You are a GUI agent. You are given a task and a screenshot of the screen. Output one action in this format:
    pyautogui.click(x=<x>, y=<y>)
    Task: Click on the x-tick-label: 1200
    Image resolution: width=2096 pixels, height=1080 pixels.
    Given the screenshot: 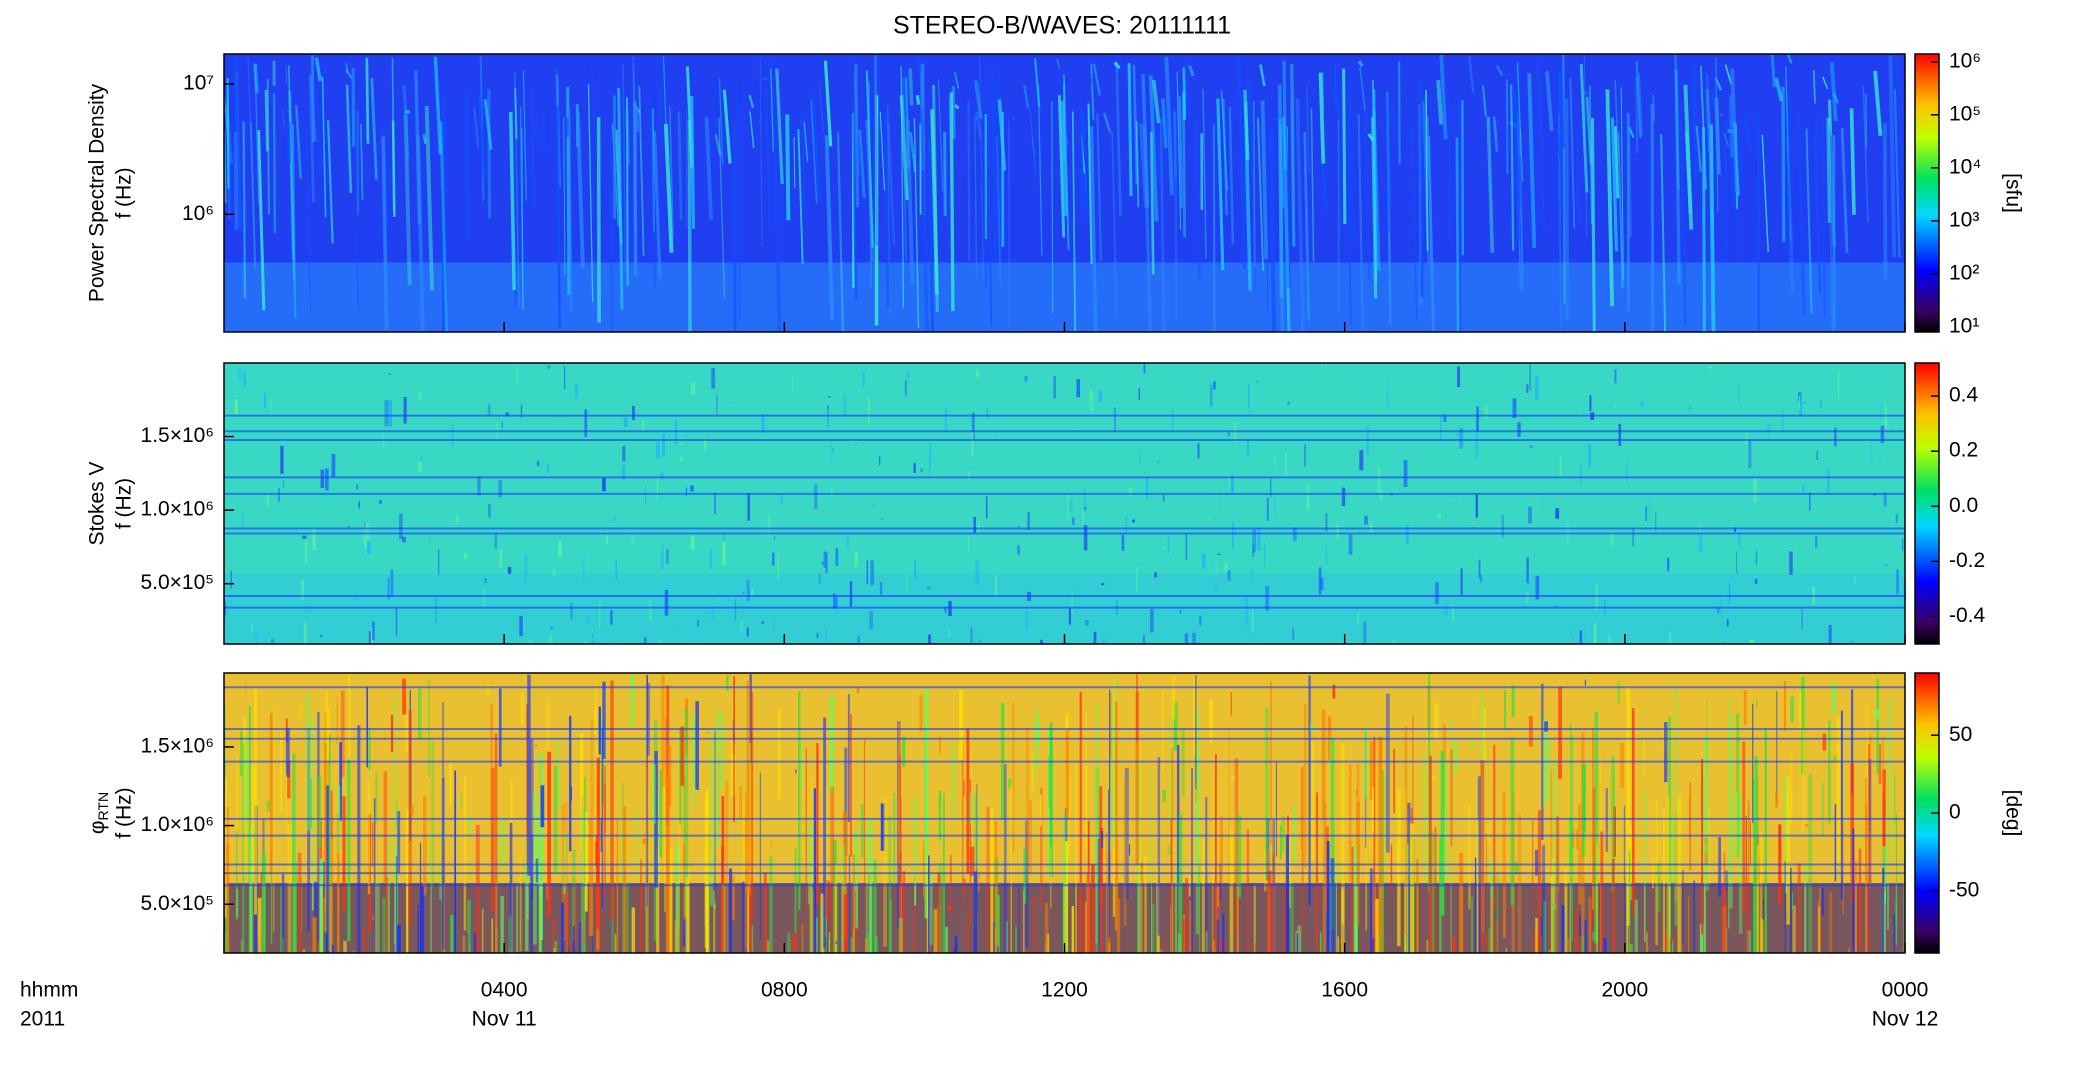 What is the action you would take?
    pyautogui.click(x=1064, y=990)
    